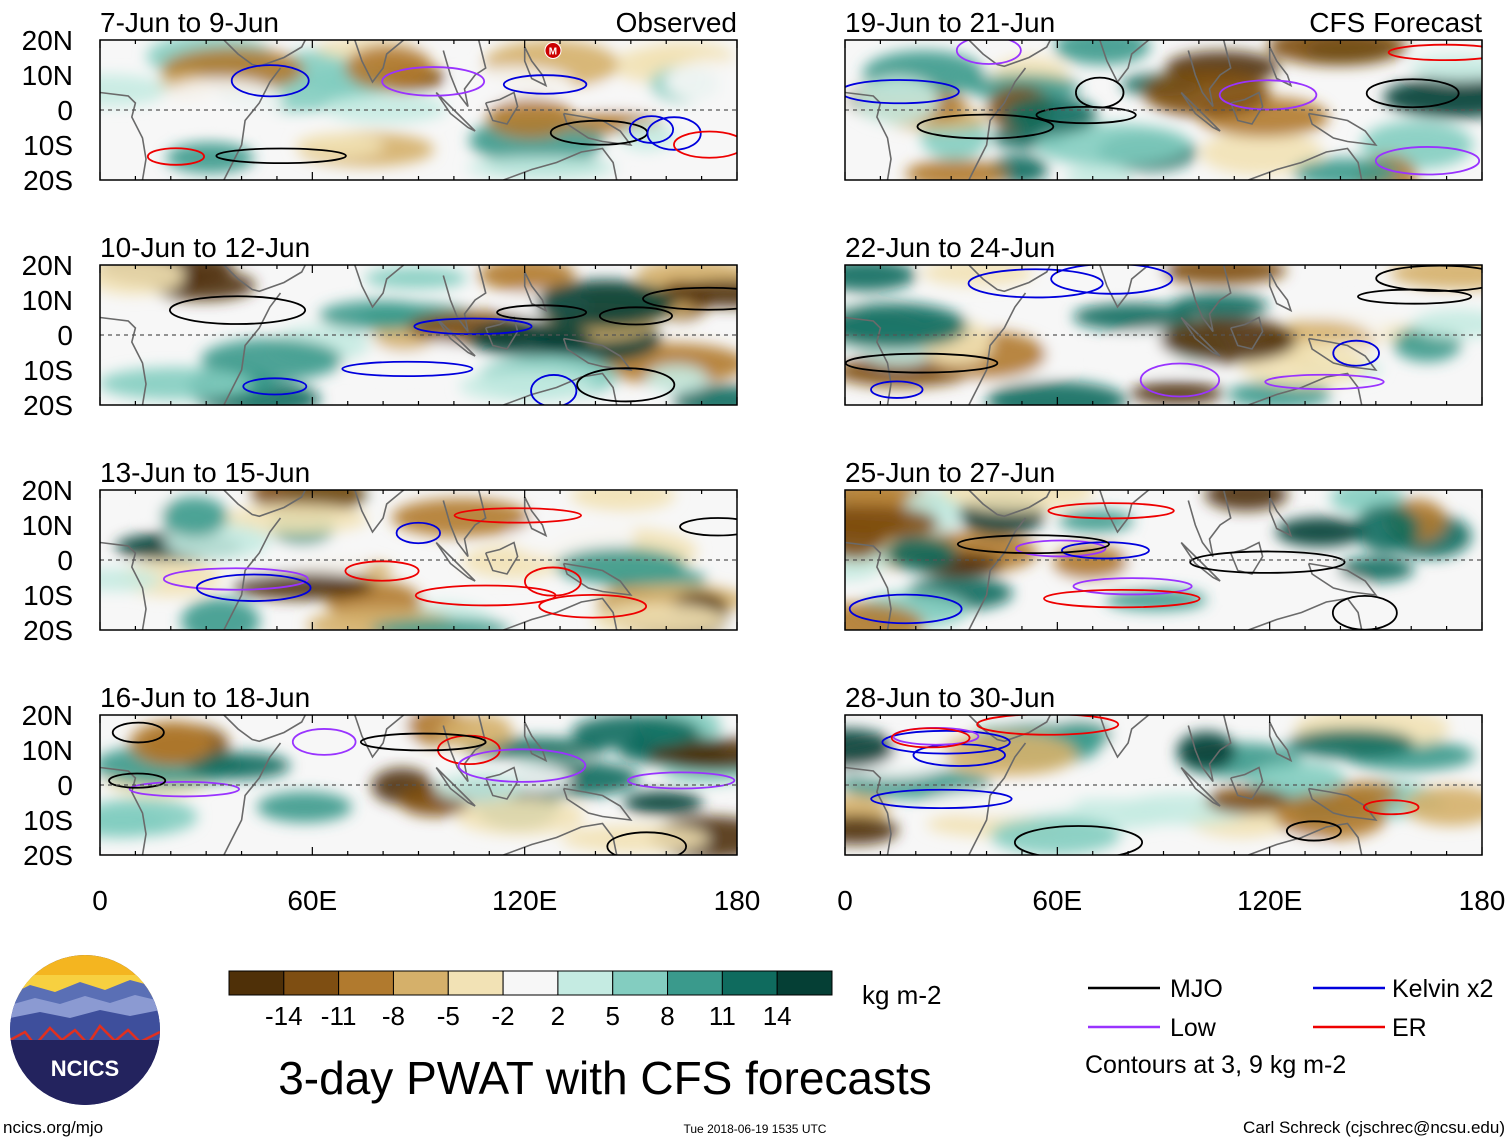 The height and width of the screenshot is (1142, 1510). I want to click on x-tick-label: 120E, so click(524, 900).